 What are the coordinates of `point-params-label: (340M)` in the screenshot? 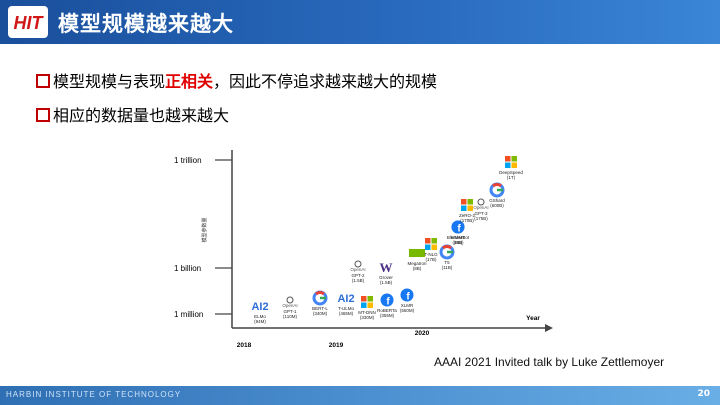 It's located at (320, 313).